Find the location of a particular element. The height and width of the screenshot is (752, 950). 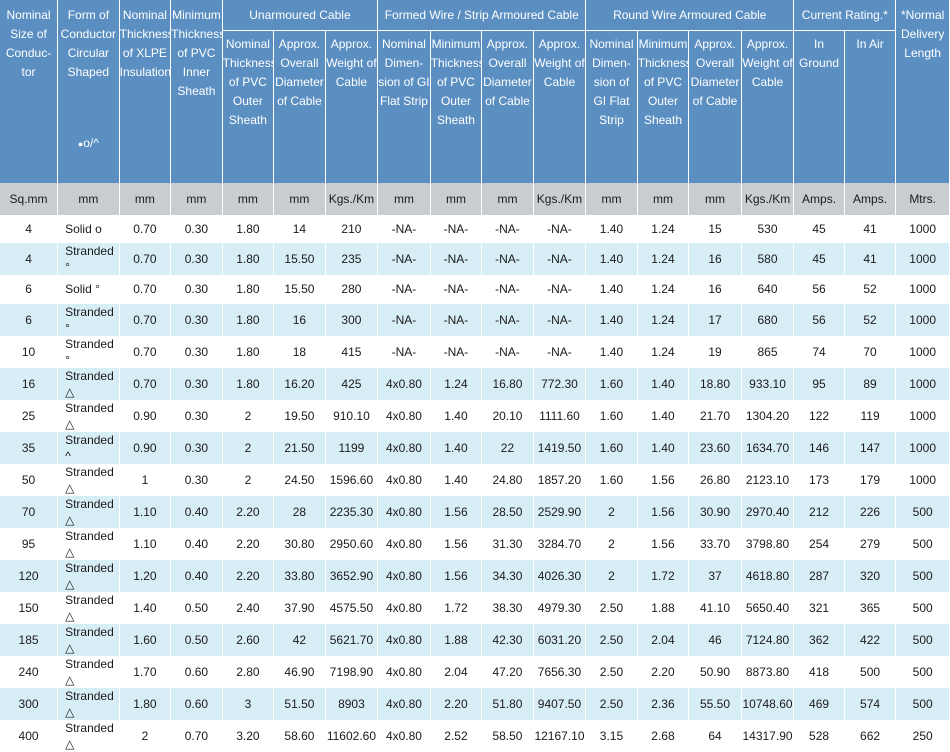

table-cell: 1419.50 is located at coordinates (560, 447).